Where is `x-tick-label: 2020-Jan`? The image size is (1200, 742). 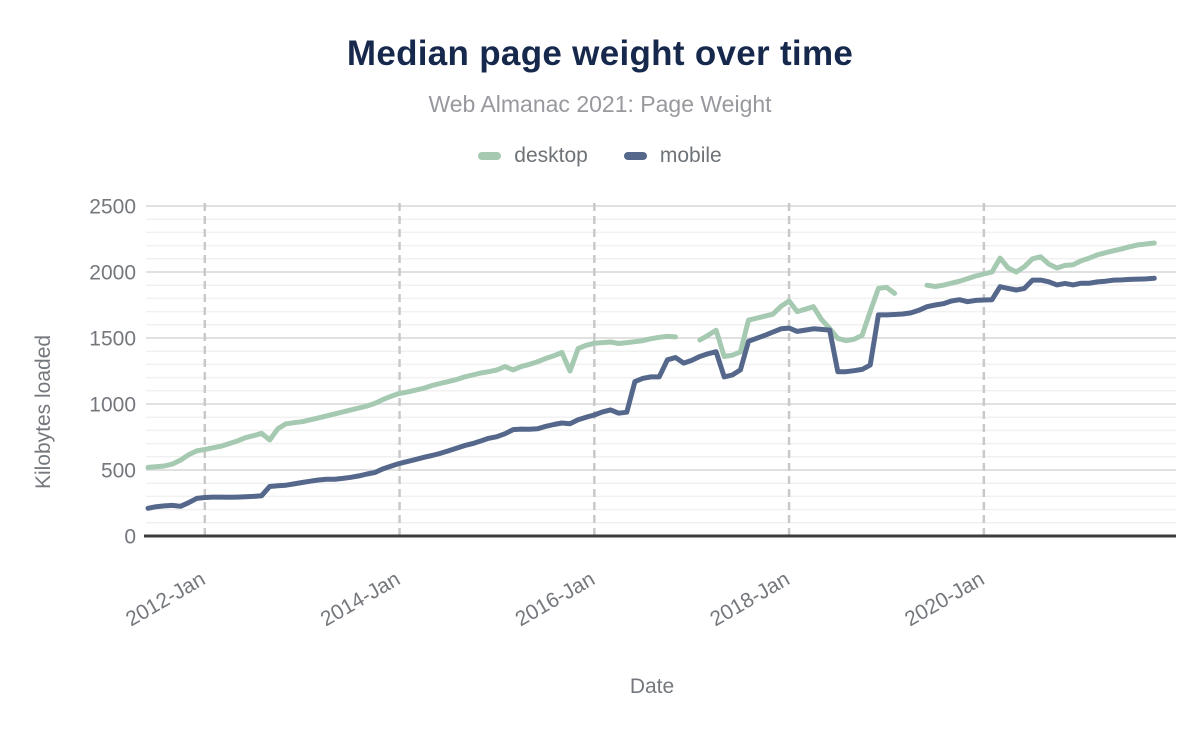
x-tick-label: 2020-Jan is located at coordinates (944, 599).